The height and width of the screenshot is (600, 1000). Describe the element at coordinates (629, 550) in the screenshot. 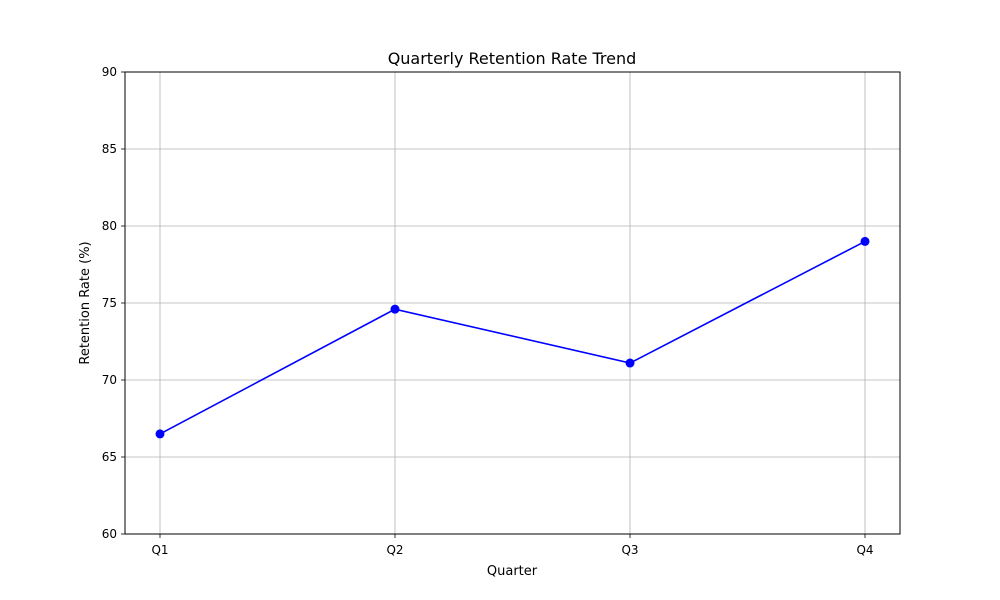

I see `x-tick-label: Q3` at that location.